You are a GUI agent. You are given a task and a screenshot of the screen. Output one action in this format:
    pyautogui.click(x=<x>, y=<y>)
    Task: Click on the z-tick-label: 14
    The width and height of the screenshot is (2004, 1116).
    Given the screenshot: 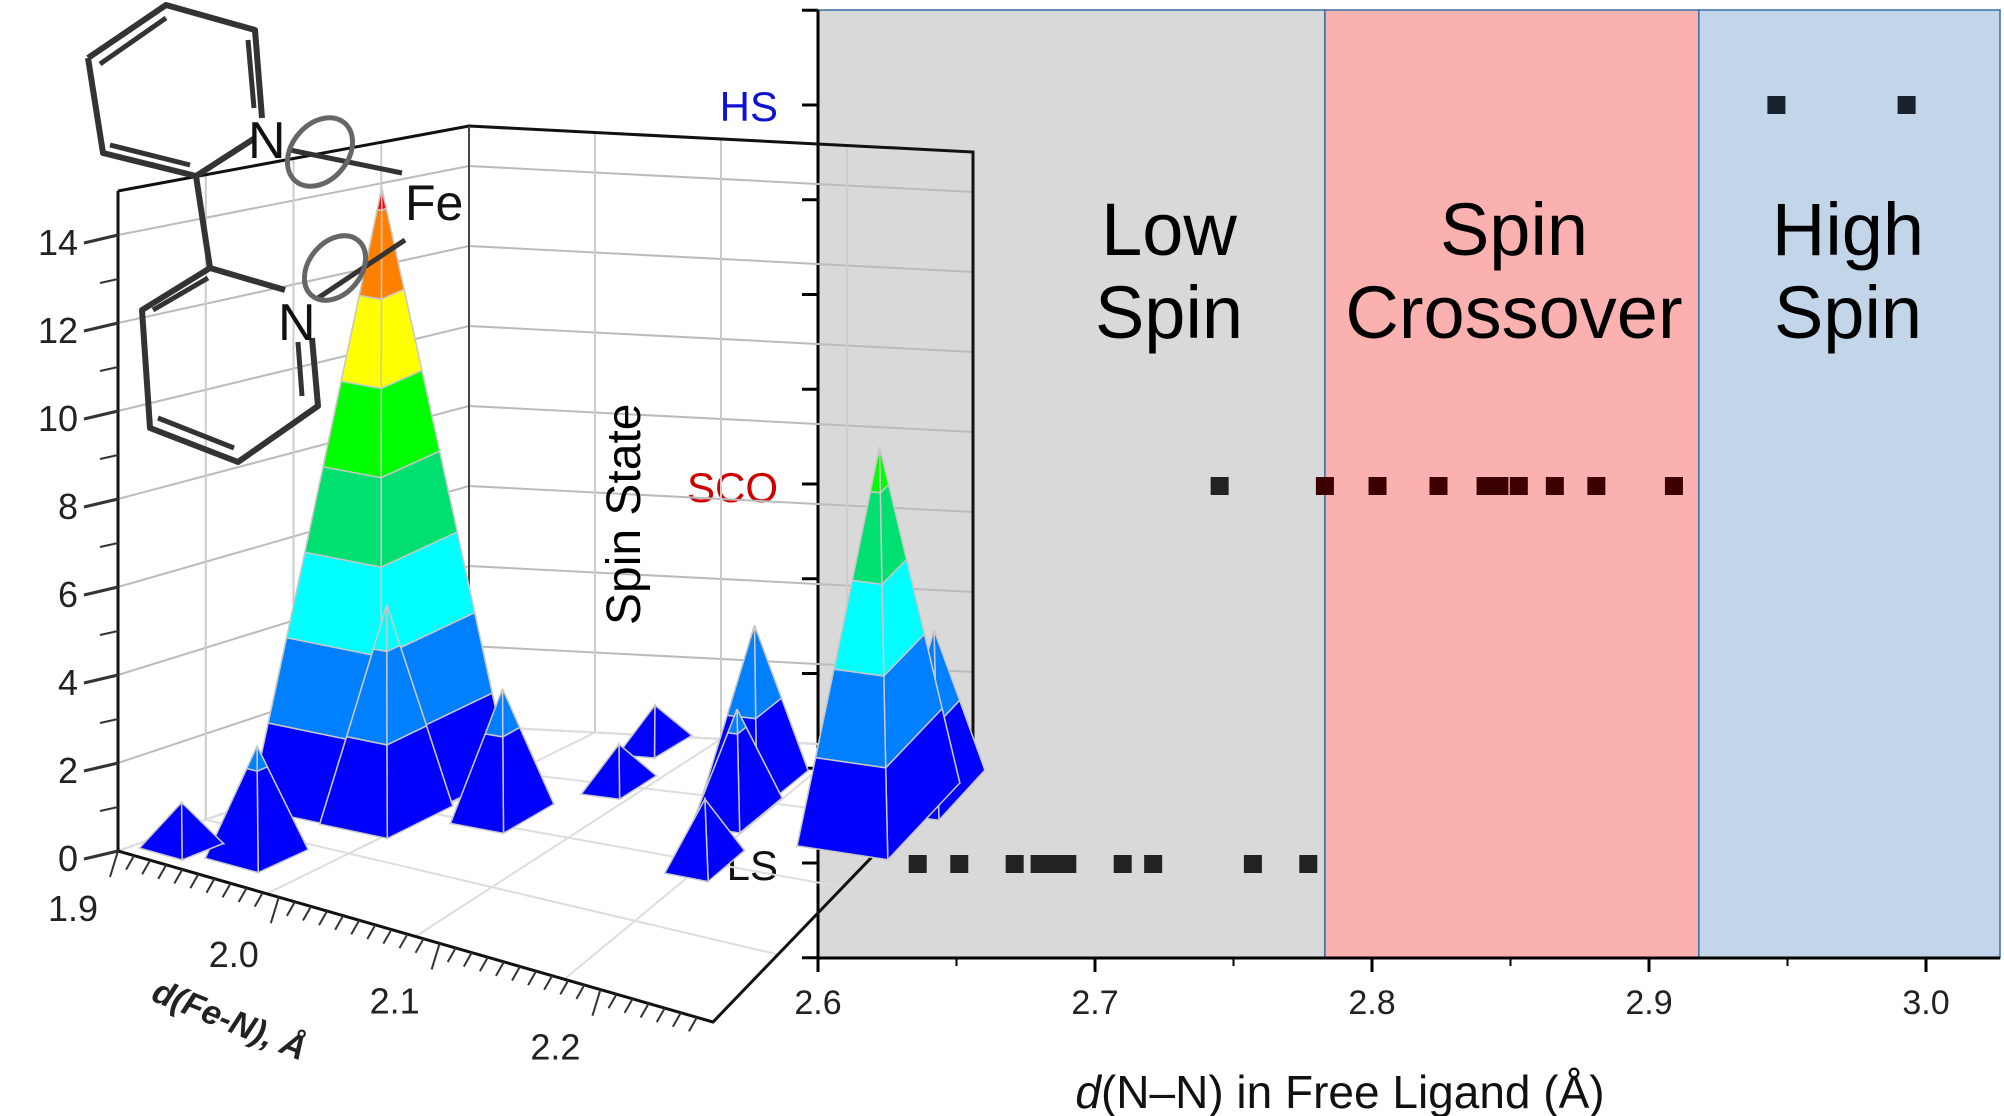 What is the action you would take?
    pyautogui.click(x=58, y=242)
    